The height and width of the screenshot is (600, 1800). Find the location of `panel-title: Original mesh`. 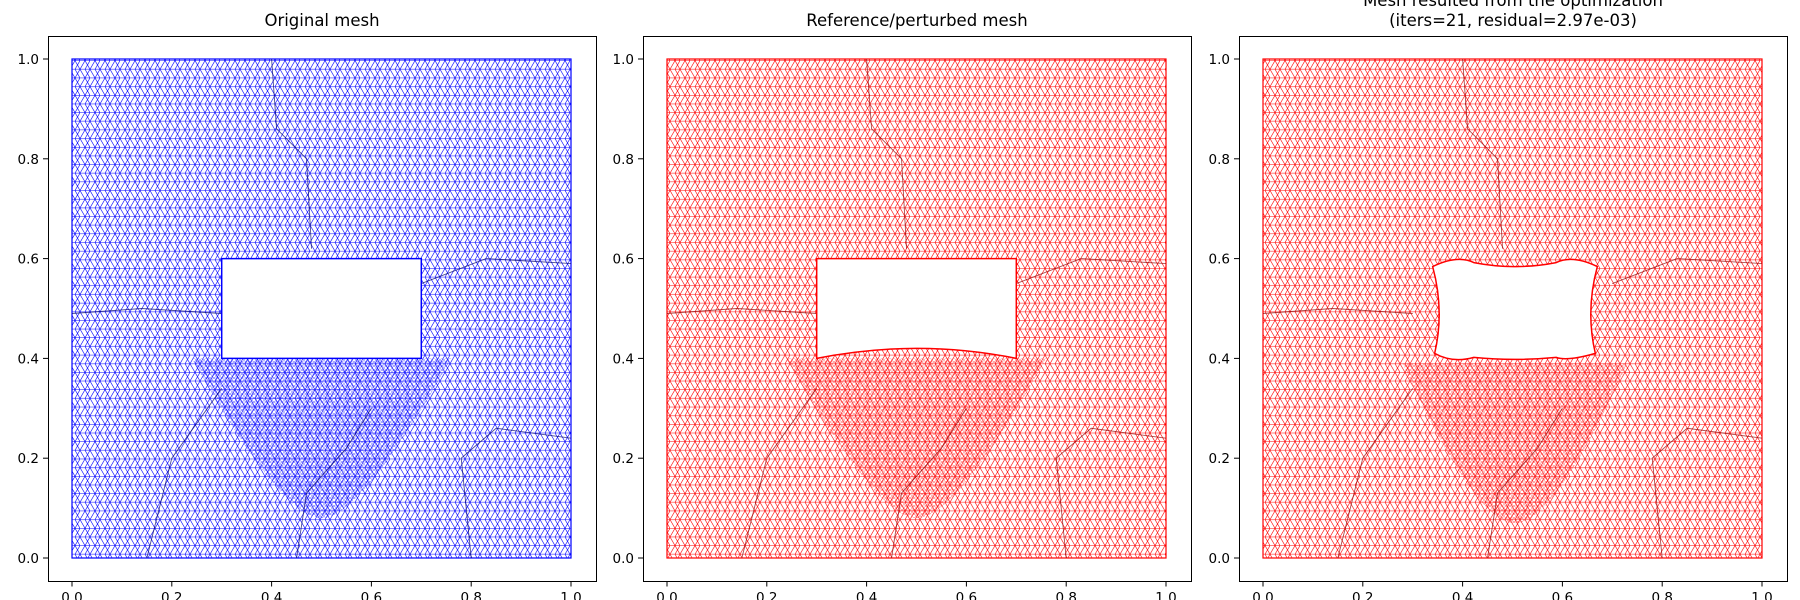

panel-title: Original mesh is located at coordinates (321, 20).